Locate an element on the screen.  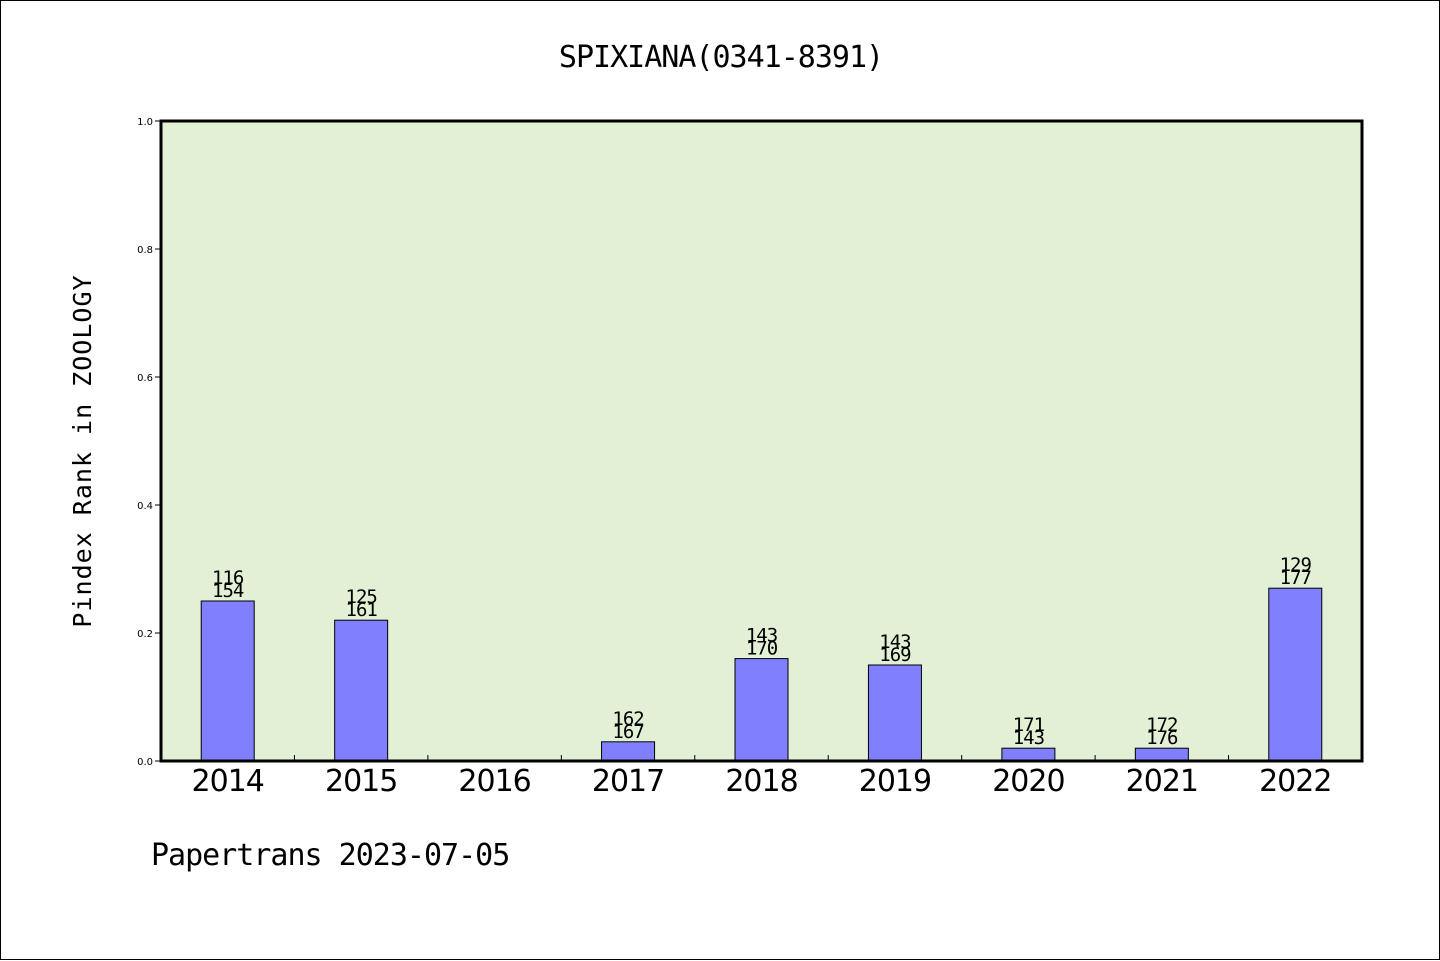
chart-title: SPIXIANA(0341-8391) is located at coordinates (721, 57).